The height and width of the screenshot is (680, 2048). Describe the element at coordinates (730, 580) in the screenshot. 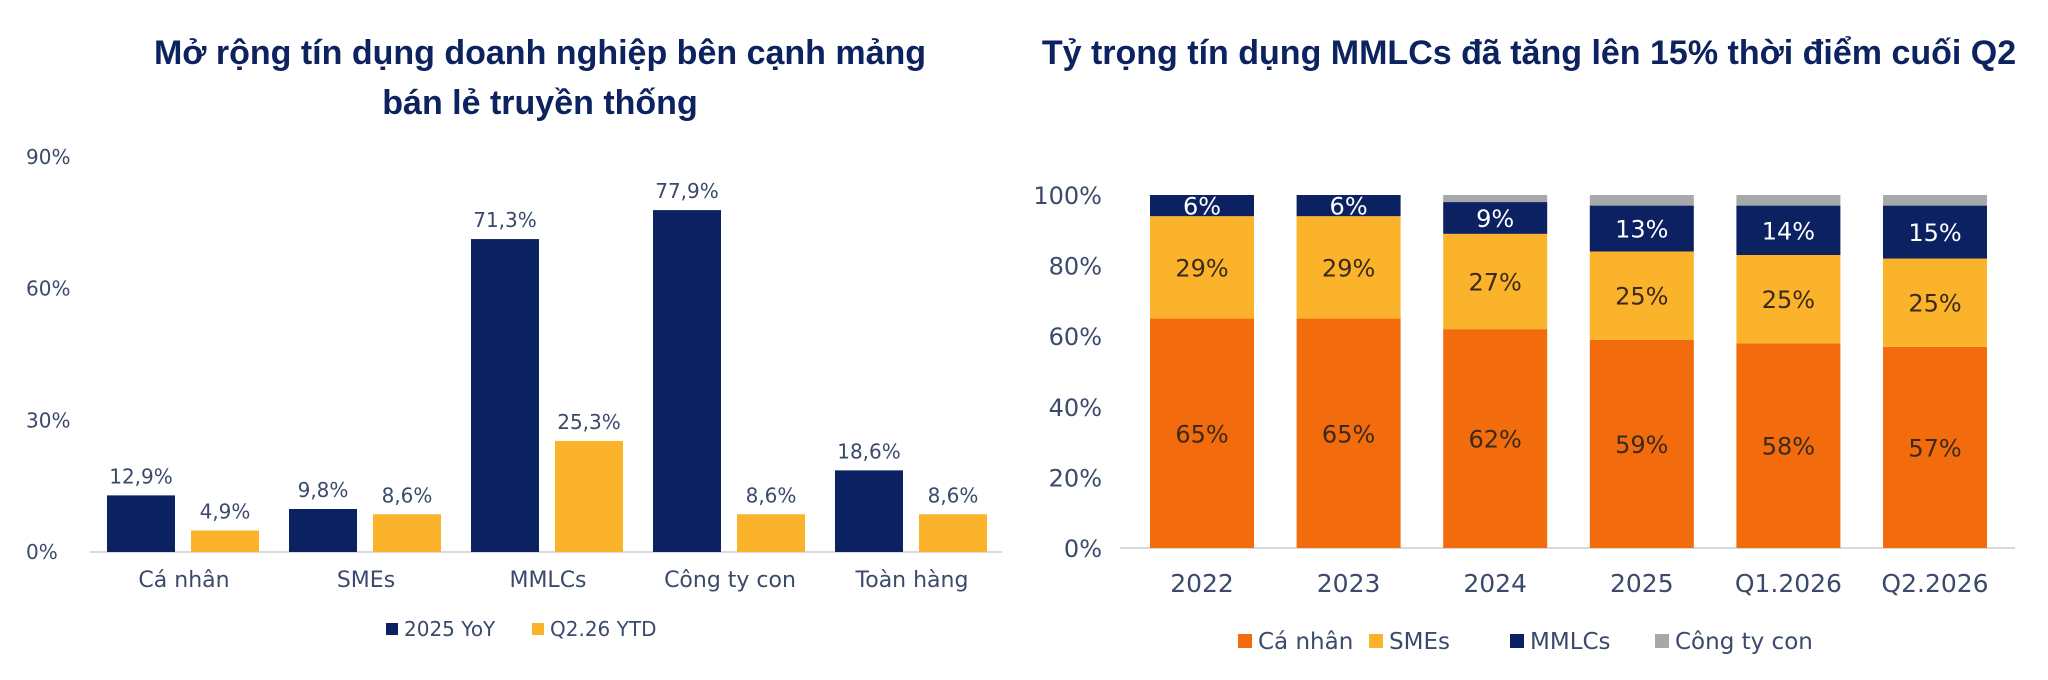

I see `x-tick-label: Công ty con` at that location.